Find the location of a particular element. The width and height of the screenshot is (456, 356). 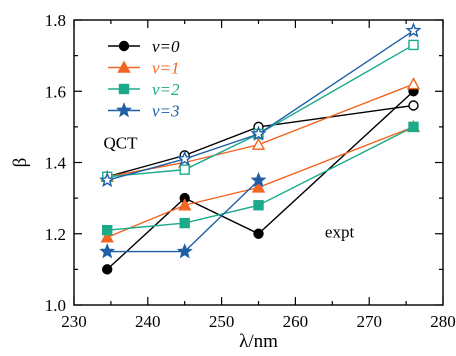

legend-label: v=3 is located at coordinates (166, 111).